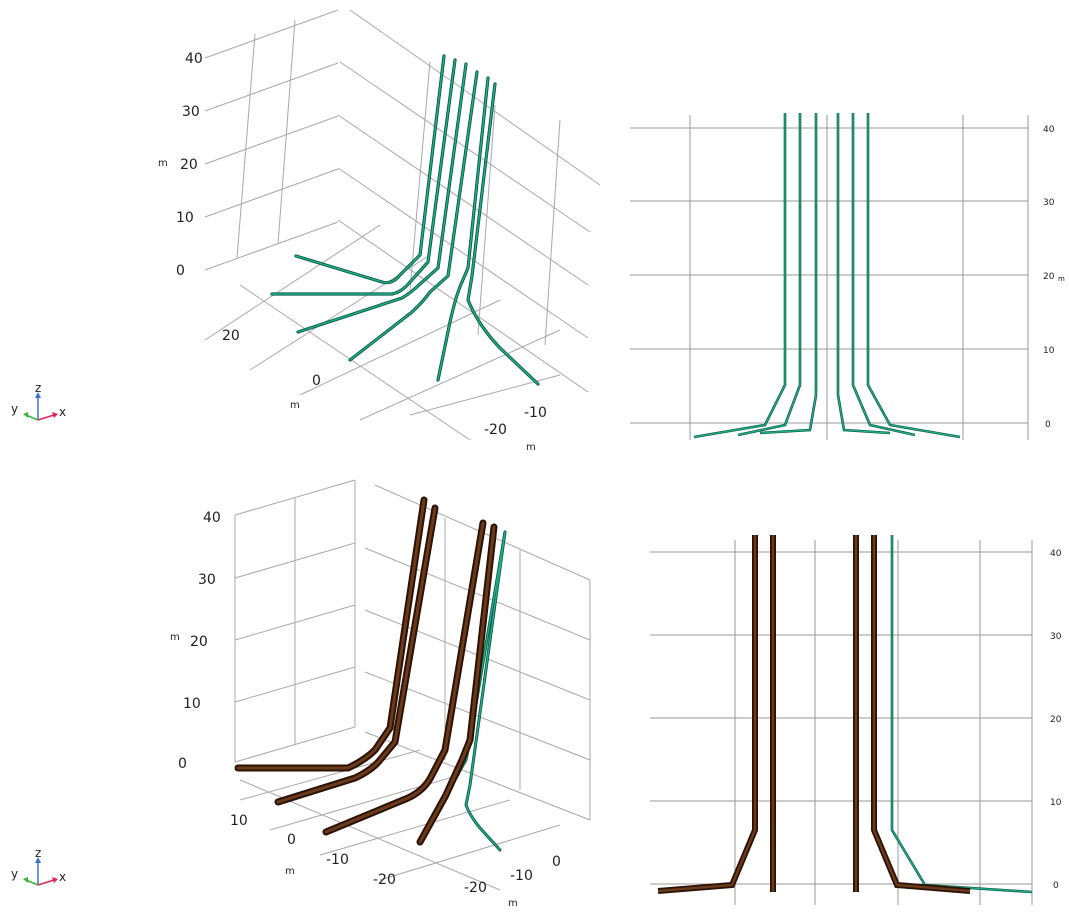 The width and height of the screenshot is (1069, 912). I want to click on y-tick: 20, so click(231, 336).